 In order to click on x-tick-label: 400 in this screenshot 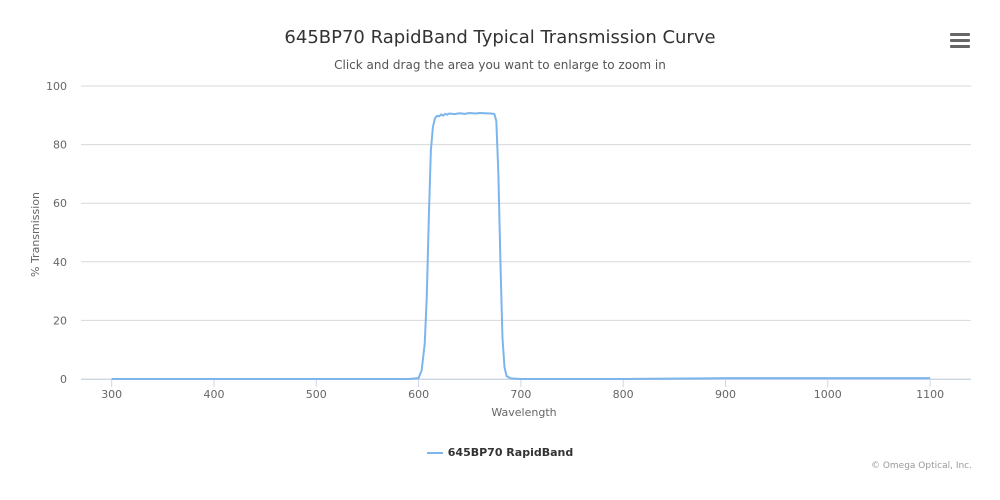, I will do `click(213, 394)`.